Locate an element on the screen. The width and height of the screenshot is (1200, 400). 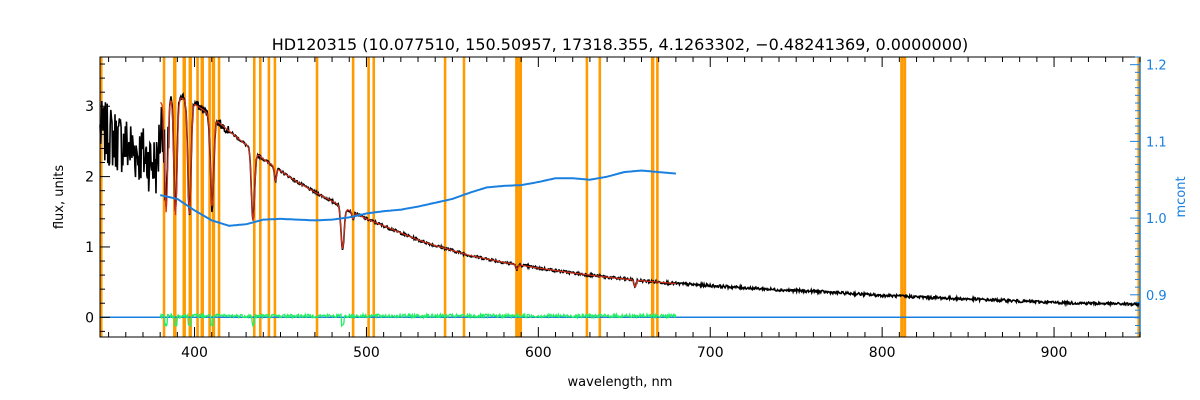
y-axis: 0 1 2 3 is located at coordinates (97, 197).